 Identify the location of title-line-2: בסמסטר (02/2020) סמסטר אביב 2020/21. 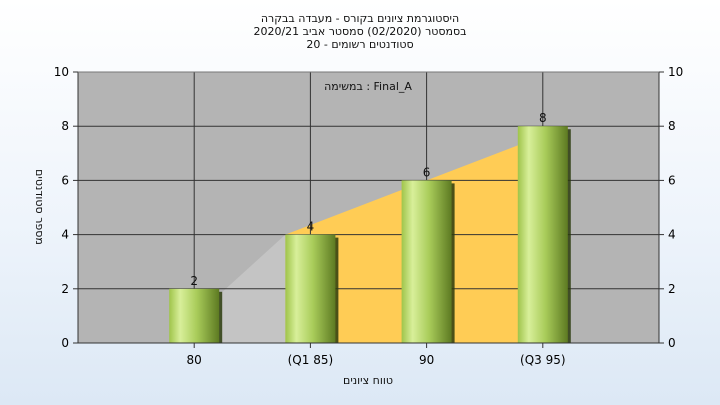
(359, 31).